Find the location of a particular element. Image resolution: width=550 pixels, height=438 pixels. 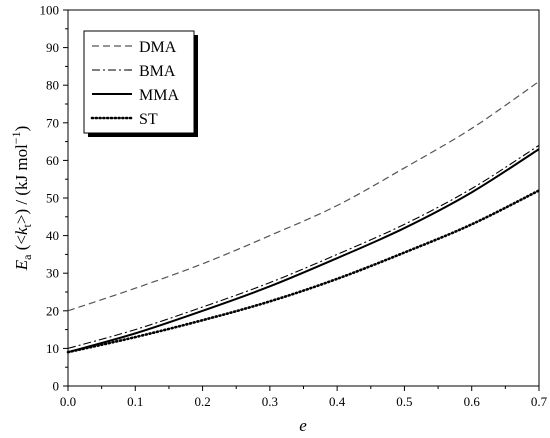

legend-label-bma: BMA is located at coordinates (157, 71).